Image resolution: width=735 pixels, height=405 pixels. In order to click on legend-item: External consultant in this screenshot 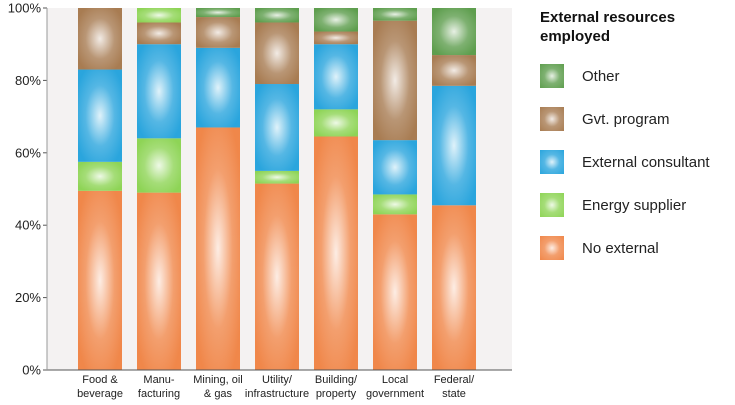, I will do `click(625, 162)`.